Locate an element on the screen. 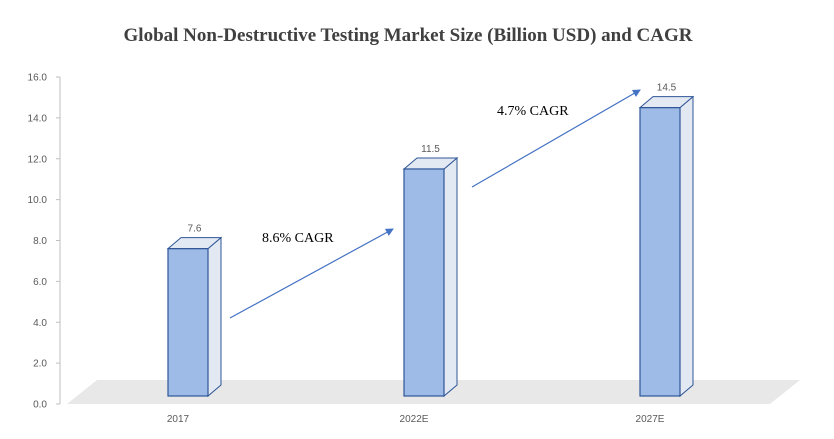 This screenshot has width=834, height=439. y-tick-label: 2.0 is located at coordinates (40, 364).